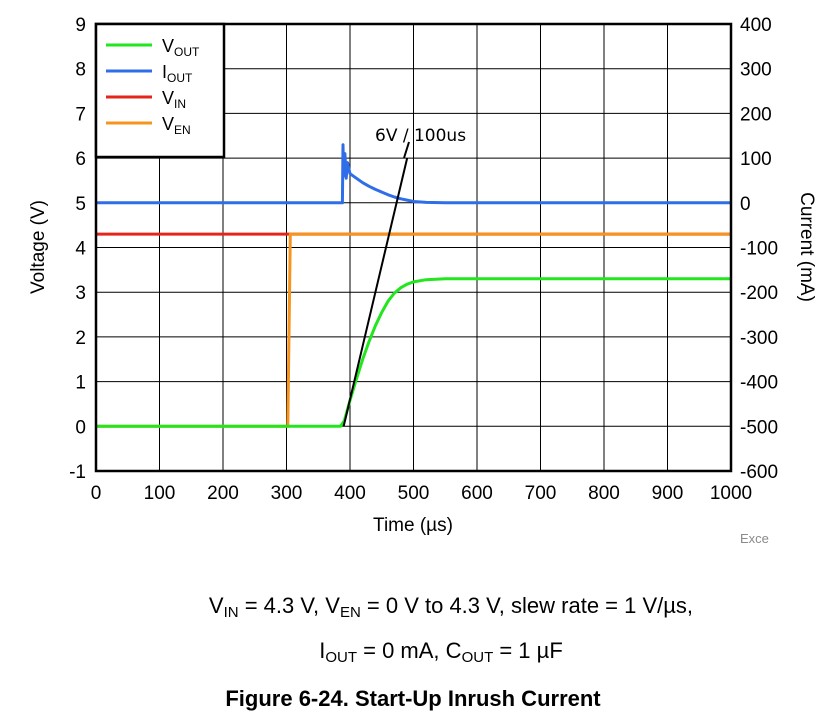 The height and width of the screenshot is (720, 826). What do you see at coordinates (759, 249) in the screenshot?
I see `y2-tick-label: -100` at bounding box center [759, 249].